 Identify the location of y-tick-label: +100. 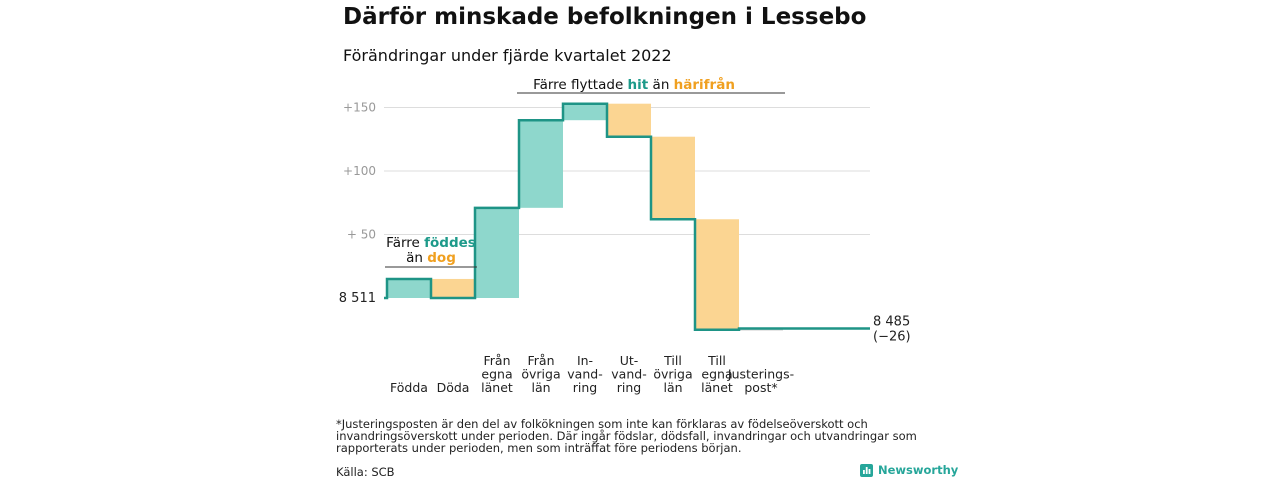
(359, 171).